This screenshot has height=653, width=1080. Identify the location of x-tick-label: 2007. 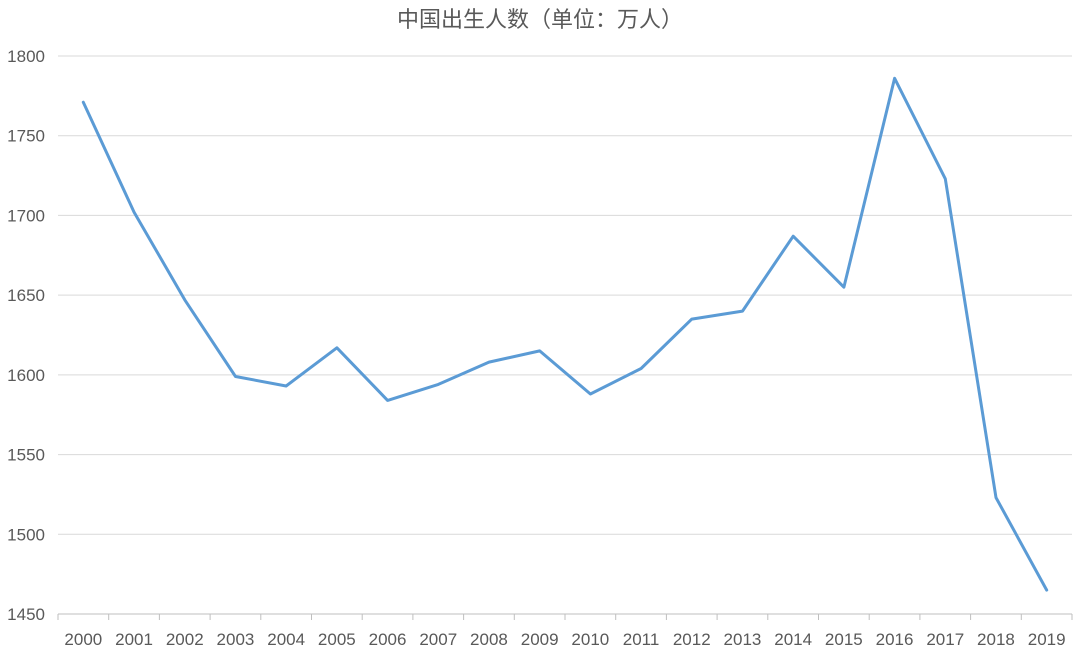
(438, 639).